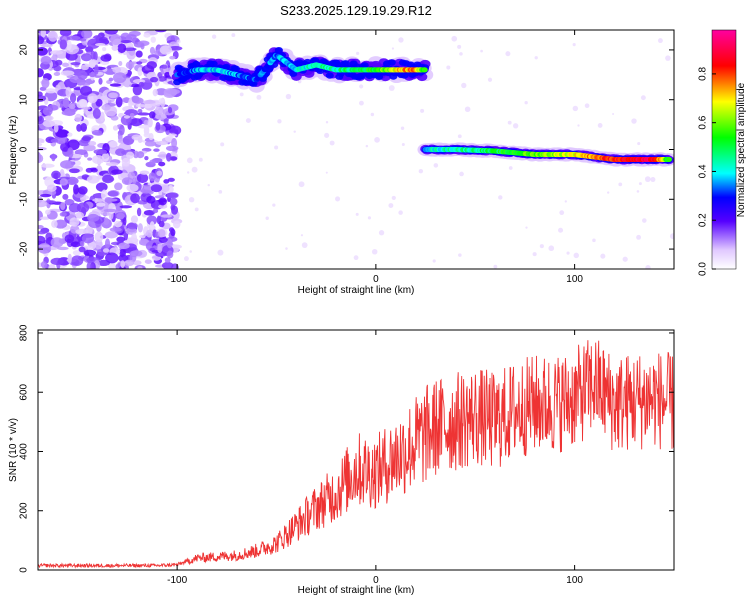 The height and width of the screenshot is (605, 750). What do you see at coordinates (703, 122) in the screenshot?
I see `colorbar-tick-label: 0.6` at bounding box center [703, 122].